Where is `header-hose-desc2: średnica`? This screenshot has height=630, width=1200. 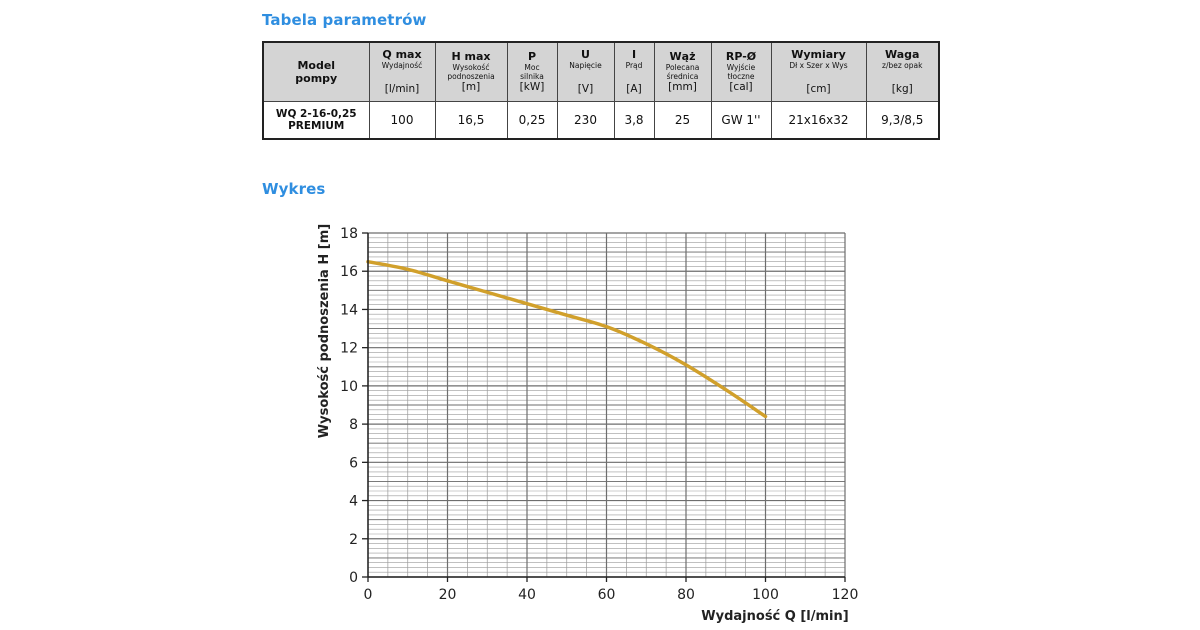 header-hose-desc2: średnica is located at coordinates (682, 76).